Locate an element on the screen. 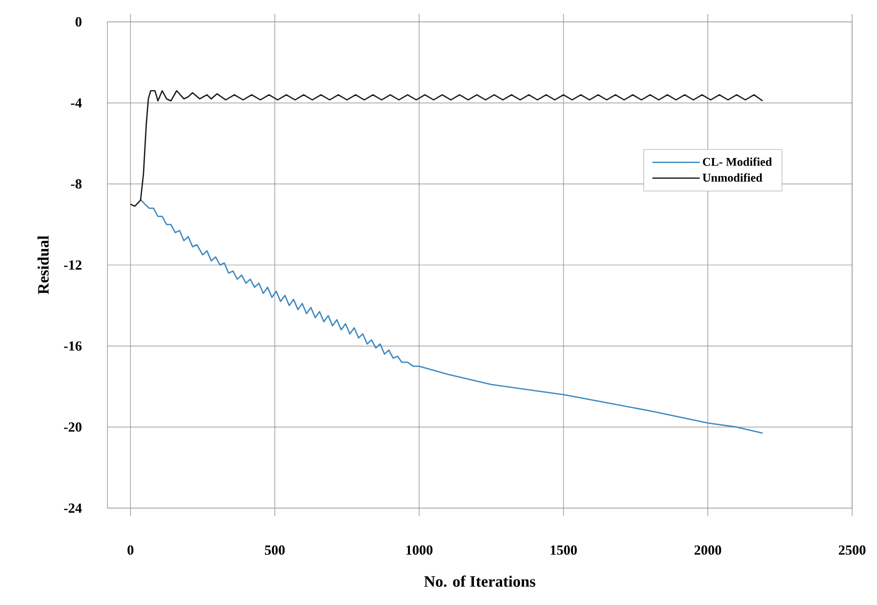  x-tick-label: 1000 is located at coordinates (419, 550).